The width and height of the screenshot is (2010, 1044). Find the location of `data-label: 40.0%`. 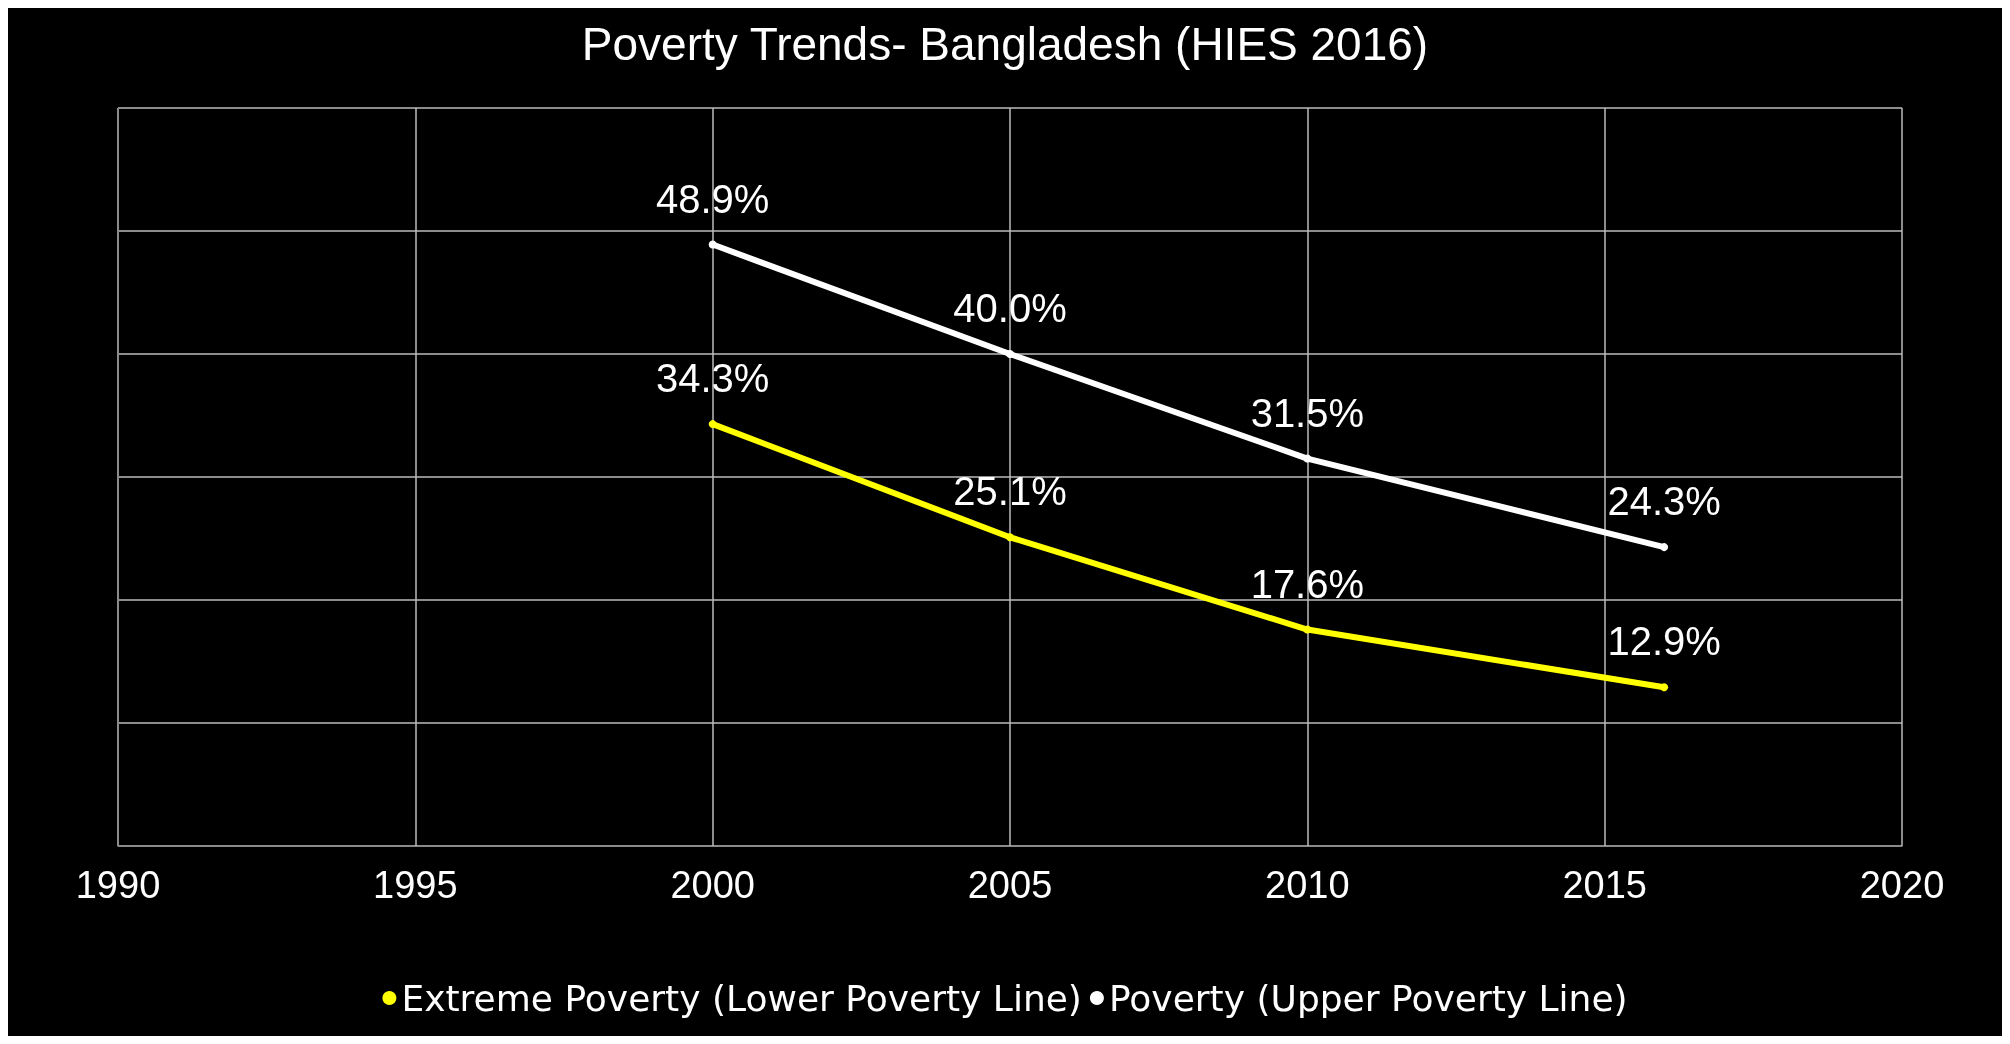

data-label: 40.0% is located at coordinates (1010, 308).